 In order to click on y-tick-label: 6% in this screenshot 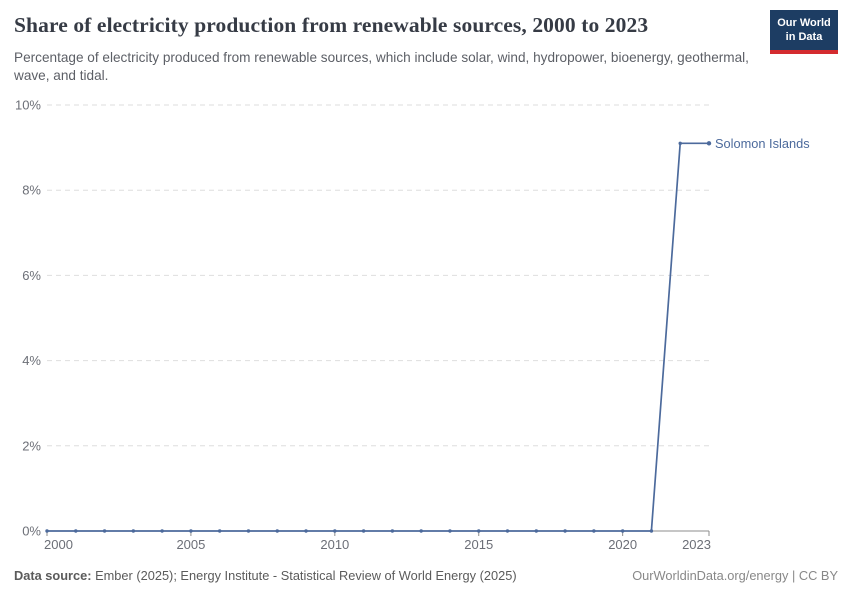, I will do `click(31, 275)`.